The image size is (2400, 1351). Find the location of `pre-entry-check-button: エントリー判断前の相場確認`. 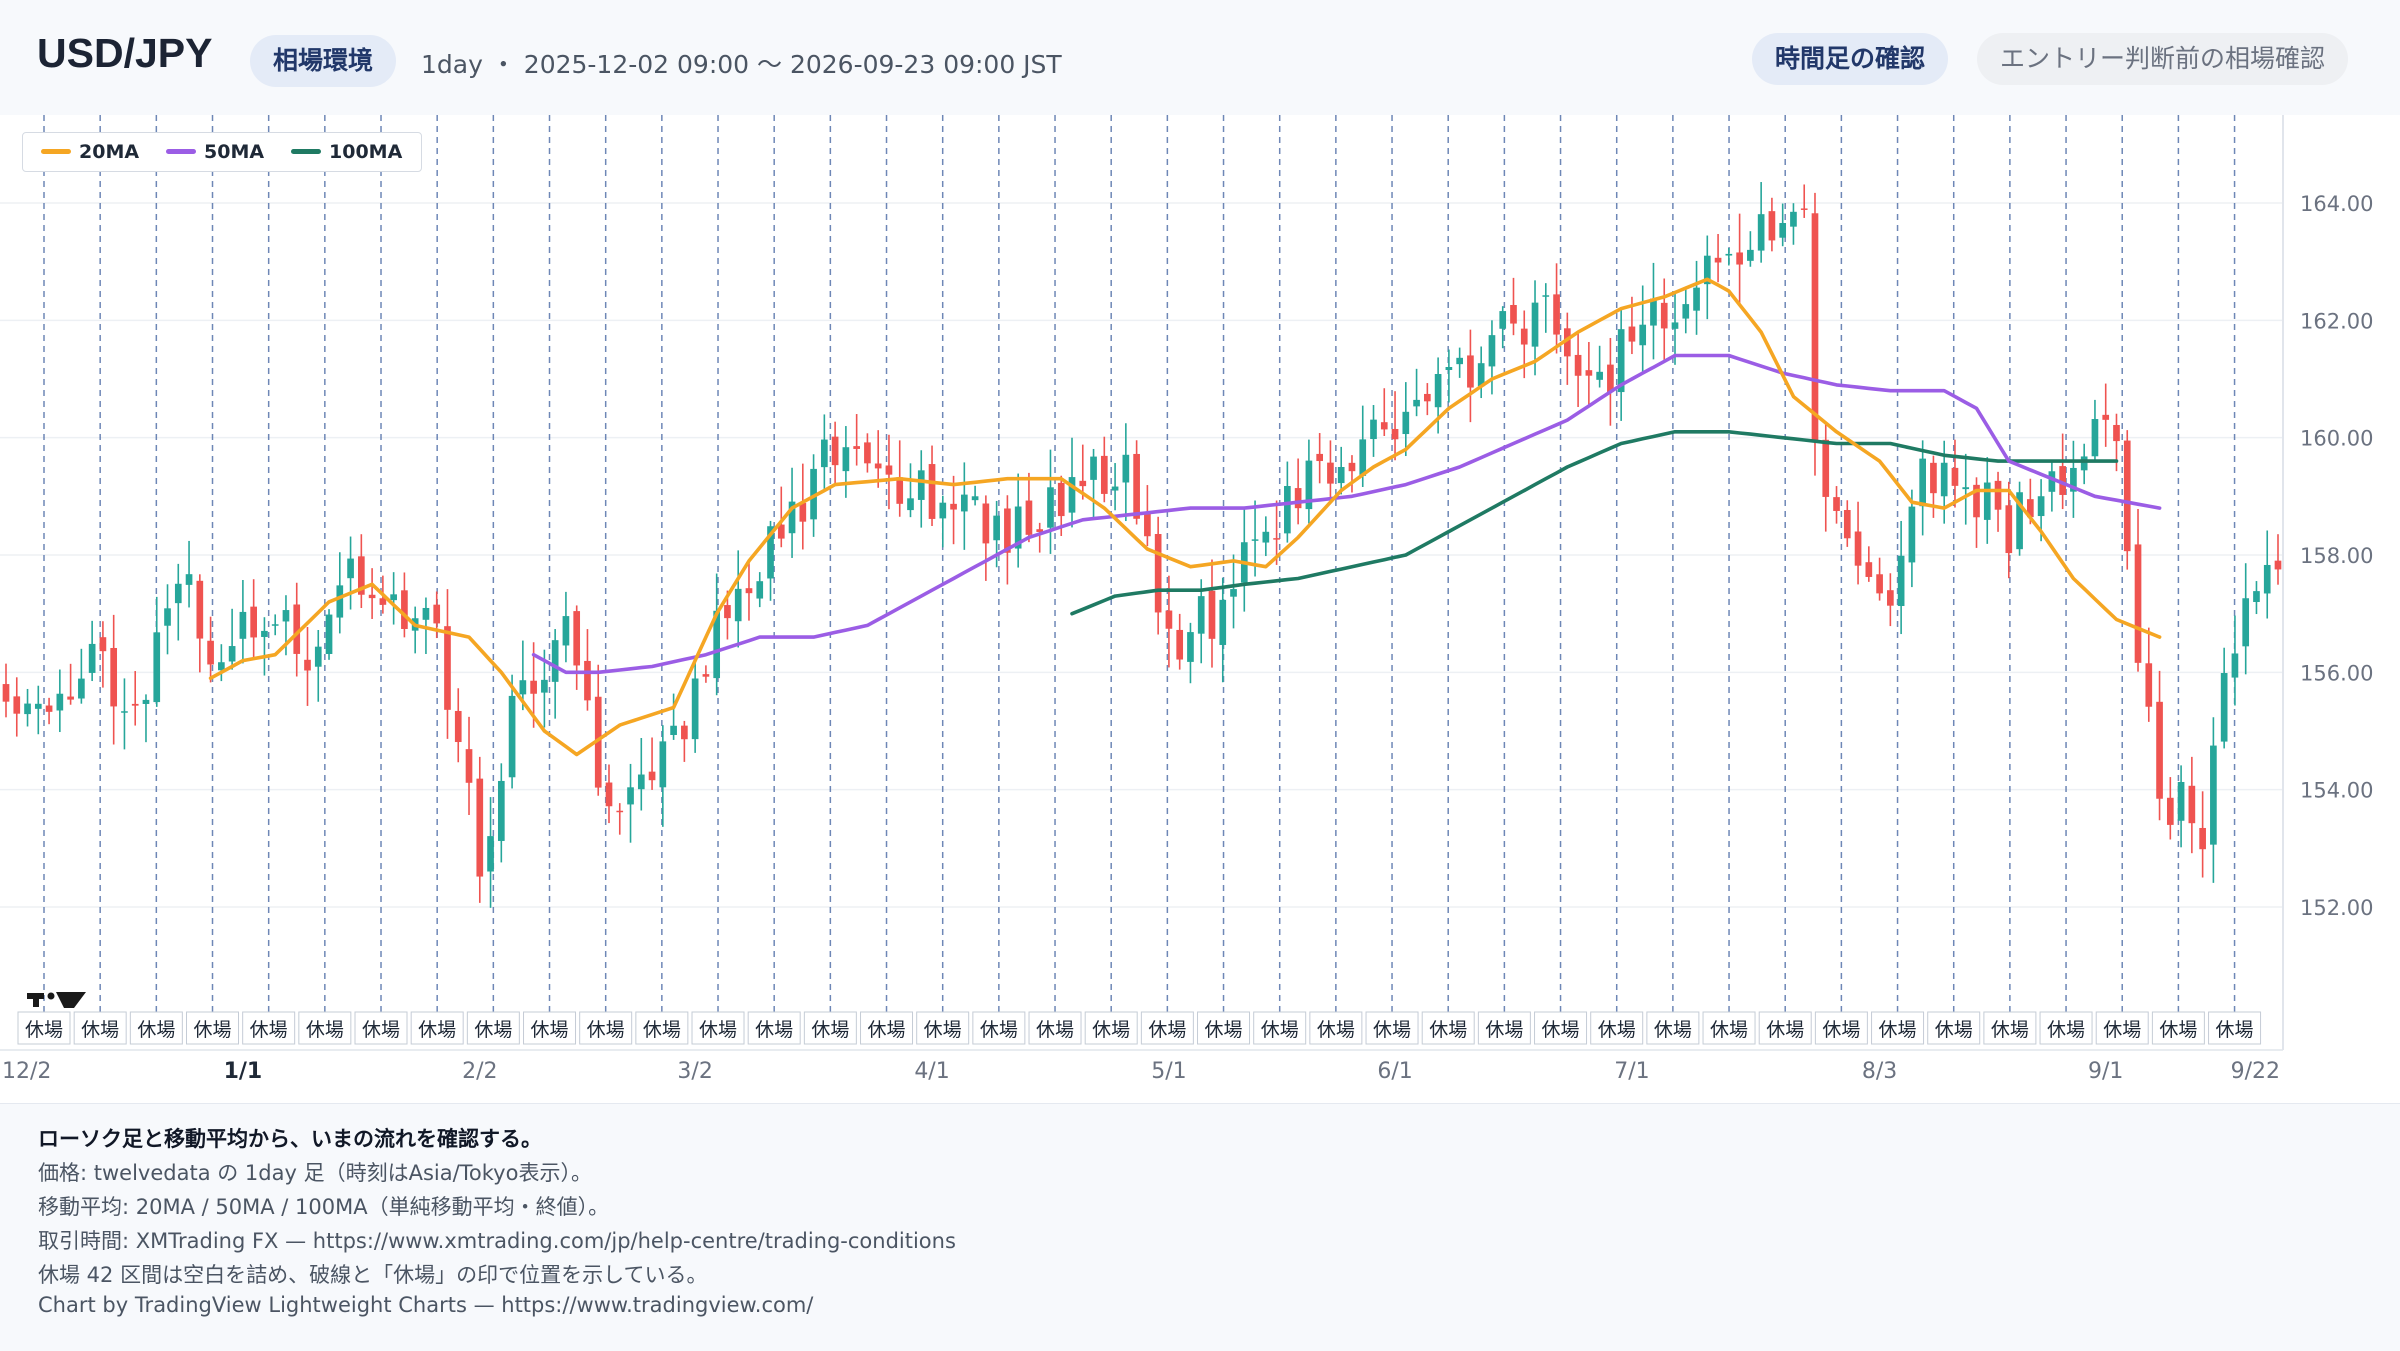

pre-entry-check-button: エントリー判断前の相場確認 is located at coordinates (2163, 59).